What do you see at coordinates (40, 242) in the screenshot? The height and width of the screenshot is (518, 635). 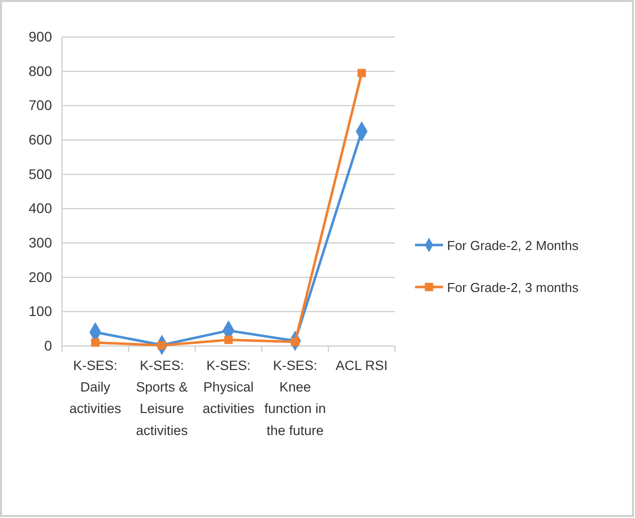 I see `y-tick-label: 300` at bounding box center [40, 242].